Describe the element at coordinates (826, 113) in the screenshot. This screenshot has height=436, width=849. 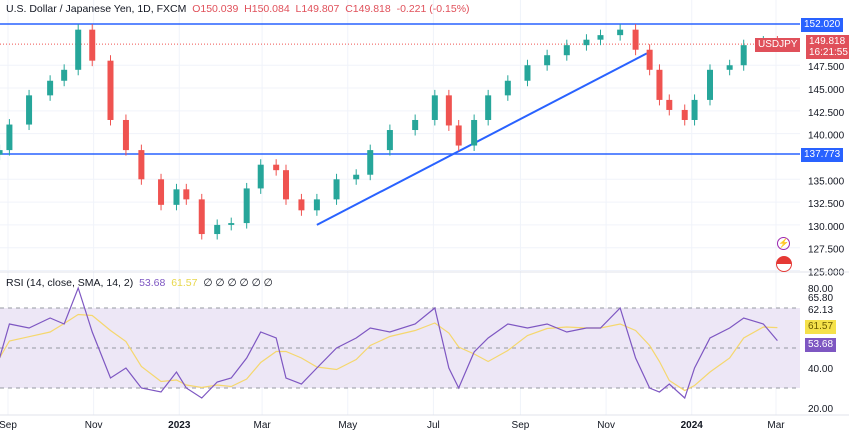
I see `y-tick-label: 142.500` at that location.